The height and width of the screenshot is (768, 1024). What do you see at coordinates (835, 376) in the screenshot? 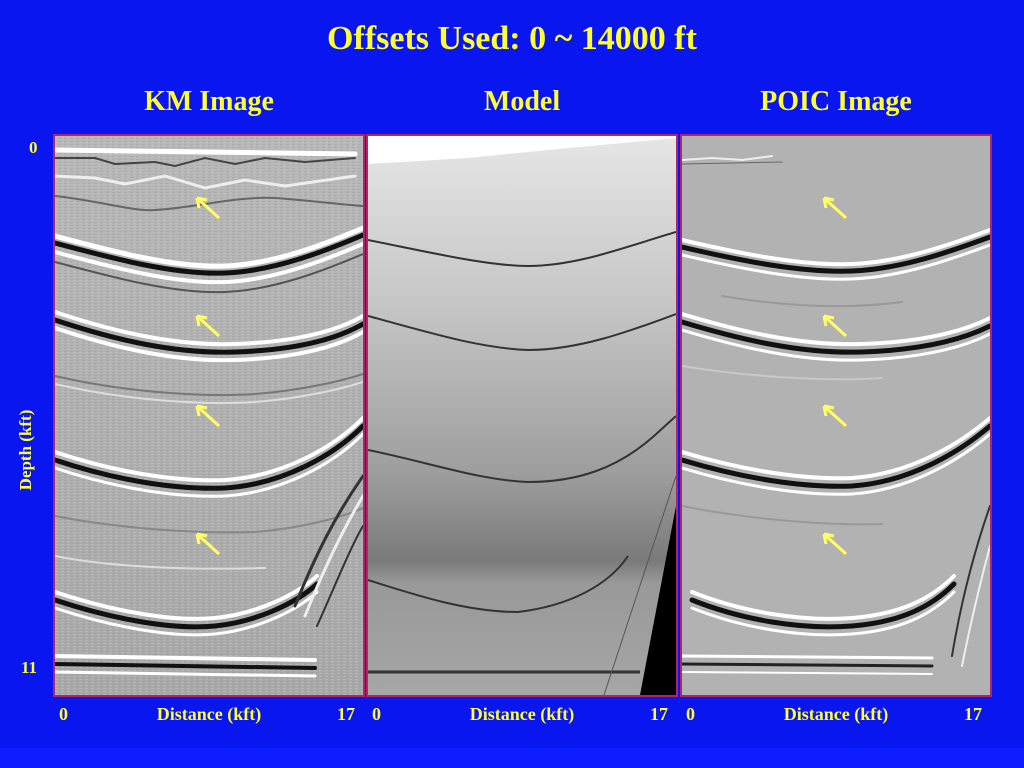
I see `poic-image-arrows` at bounding box center [835, 376].